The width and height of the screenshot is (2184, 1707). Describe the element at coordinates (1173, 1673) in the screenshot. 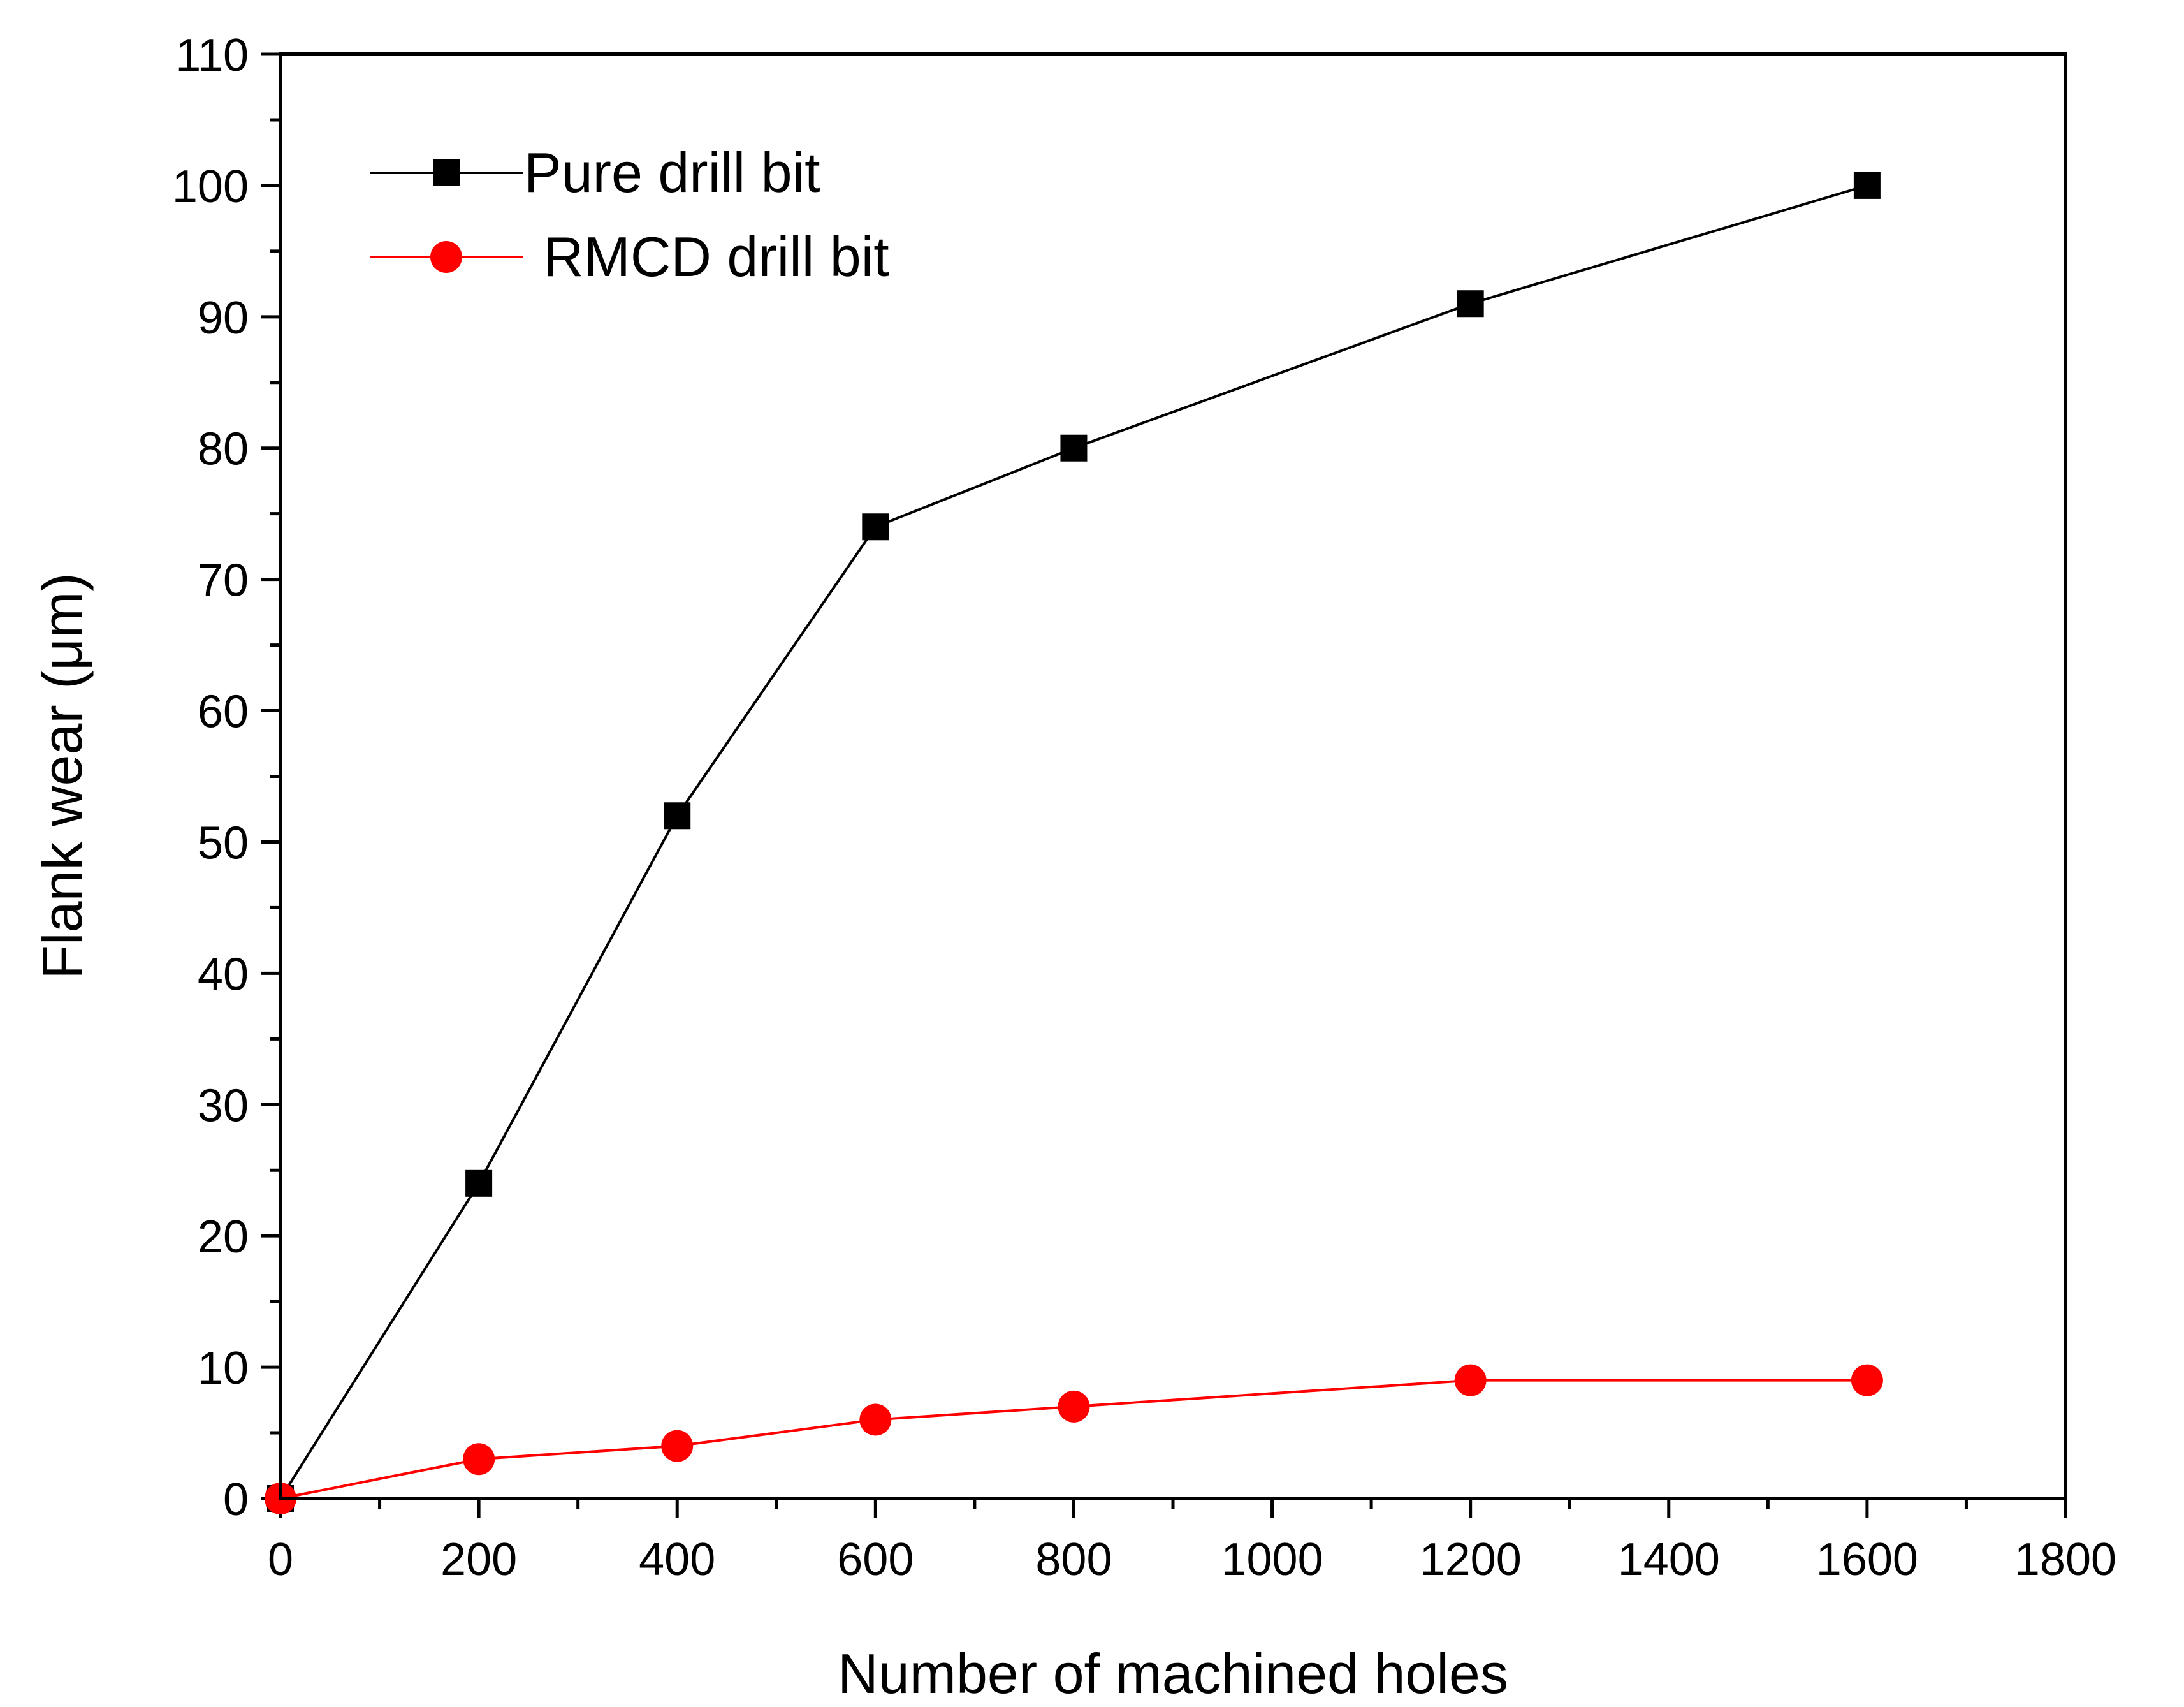

I see `x-axis-title: Number of machined holes` at that location.